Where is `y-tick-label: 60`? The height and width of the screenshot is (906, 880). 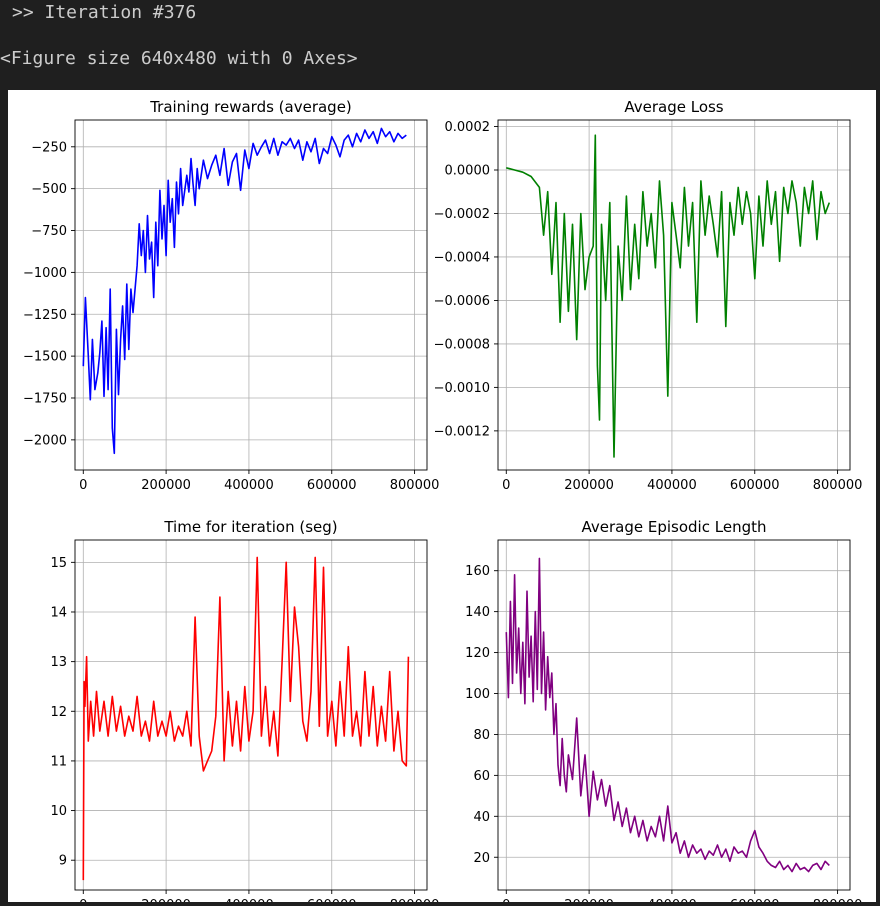
y-tick-label: 60 is located at coordinates (481, 776).